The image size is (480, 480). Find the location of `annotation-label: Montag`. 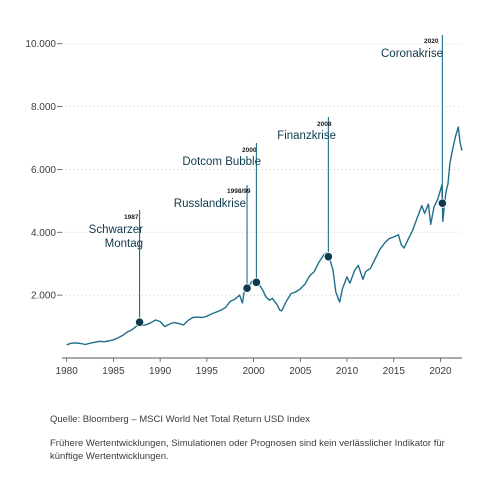

annotation-label: Montag is located at coordinates (124, 244).